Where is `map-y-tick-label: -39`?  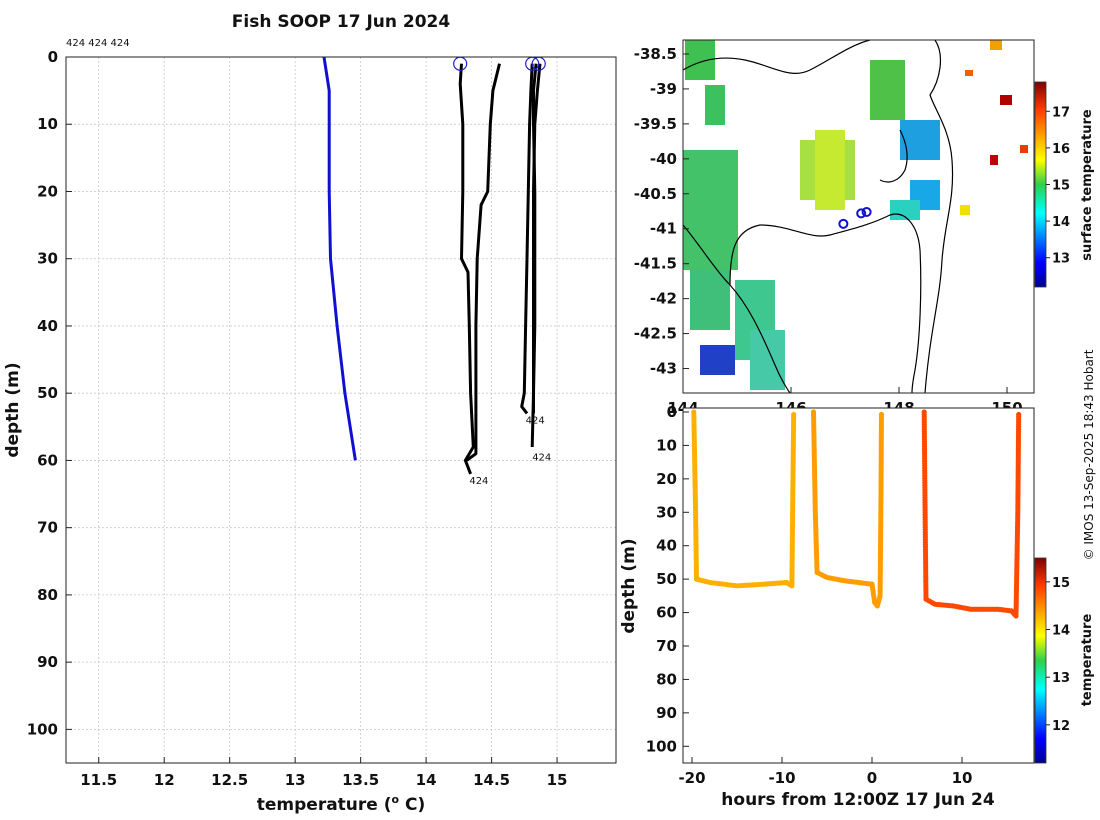
map-y-tick-label: -39 is located at coordinates (663, 89).